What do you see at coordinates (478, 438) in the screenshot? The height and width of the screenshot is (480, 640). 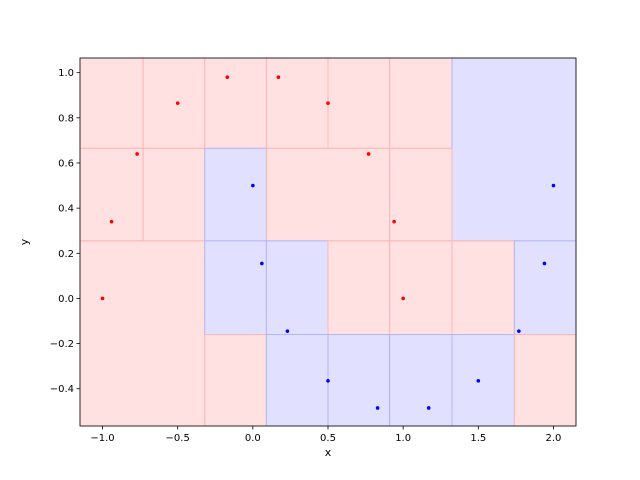 I see `x-tick-label: 1.5` at bounding box center [478, 438].